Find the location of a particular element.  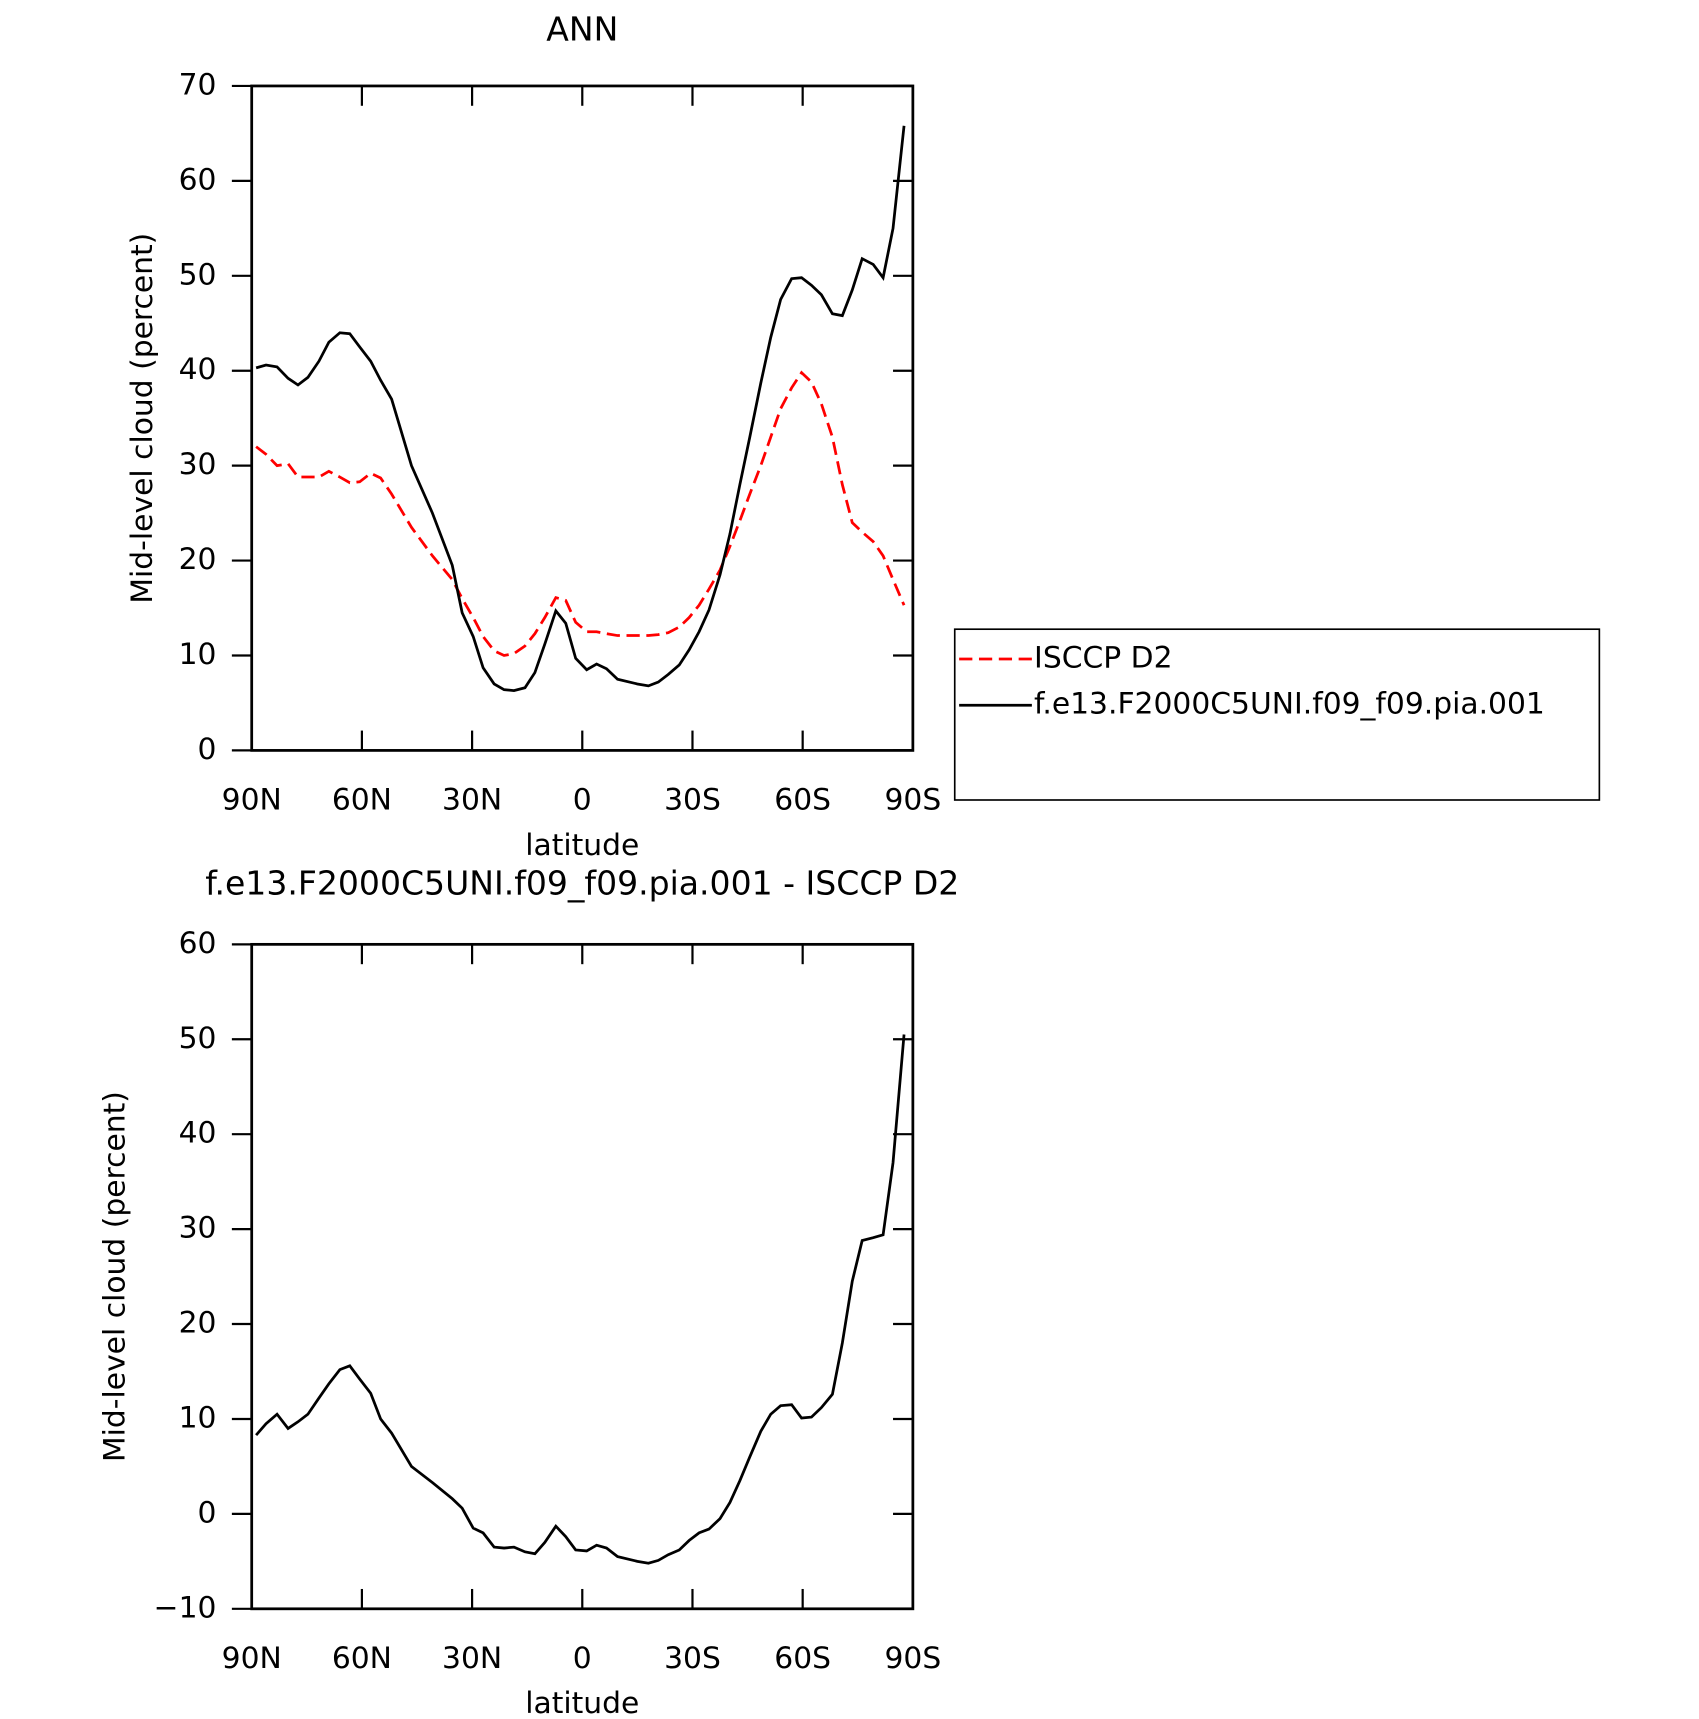

chart-title: ANN is located at coordinates (582, 28).